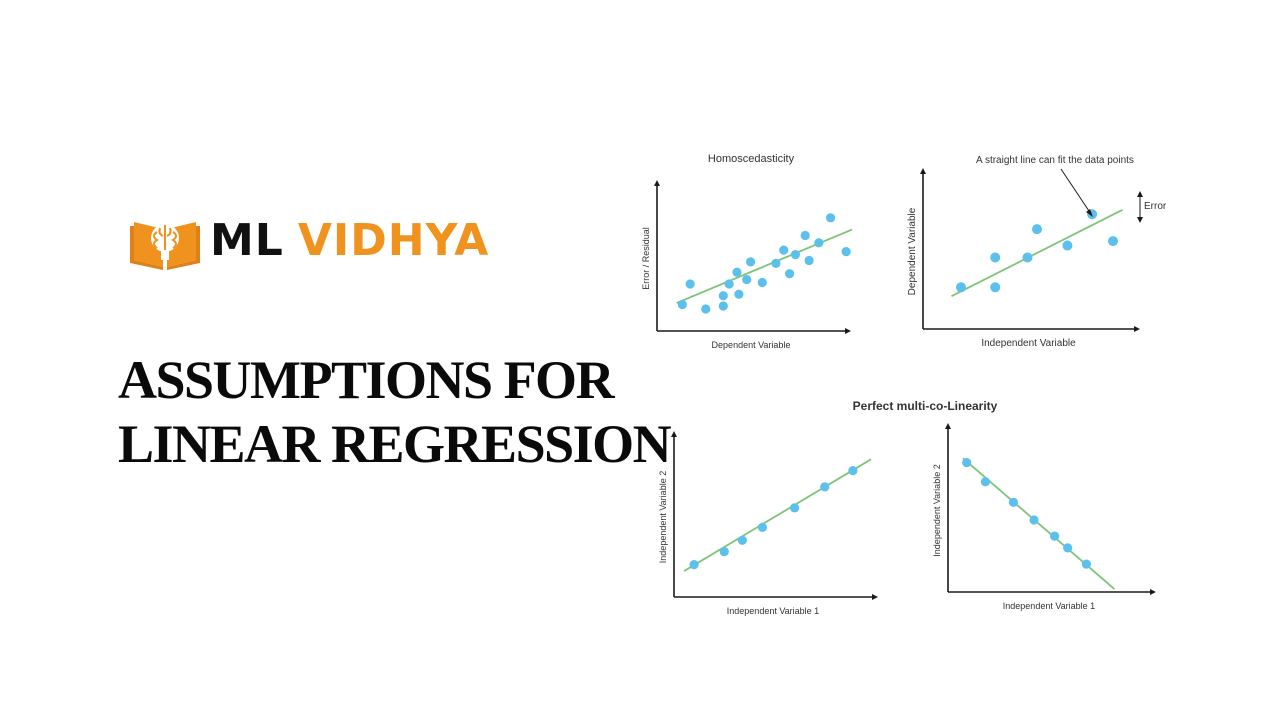  Describe the element at coordinates (1028, 343) in the screenshot. I see `x-axis-label: Independent Variable` at that location.